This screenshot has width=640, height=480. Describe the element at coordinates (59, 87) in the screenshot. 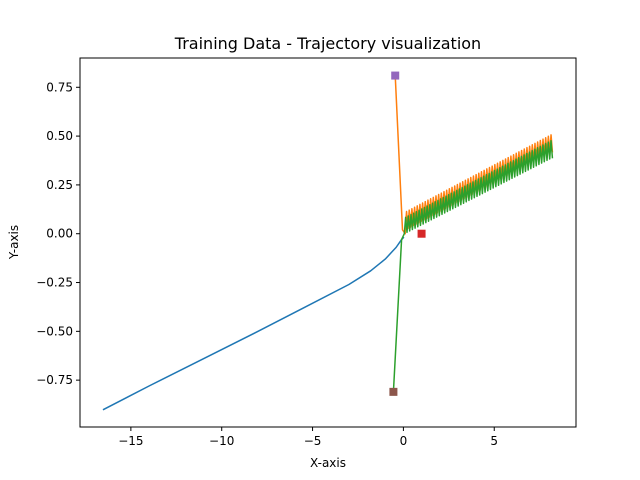

I see `y-tick-label: 0.75` at that location.